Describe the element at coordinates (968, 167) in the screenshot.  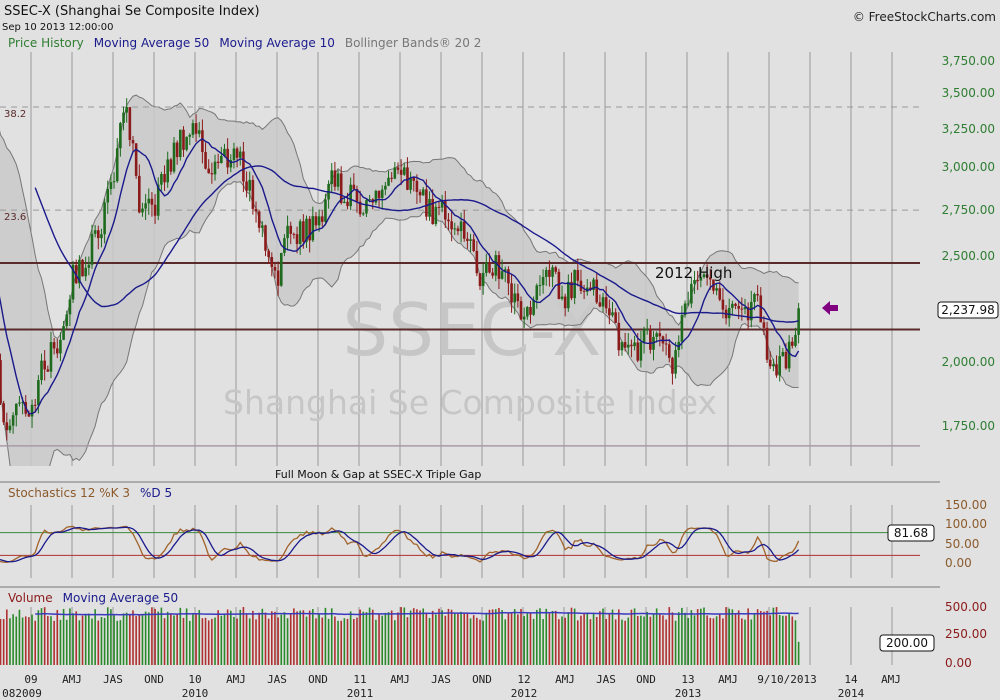
I see `price-tick: 3,000.00` at that location.